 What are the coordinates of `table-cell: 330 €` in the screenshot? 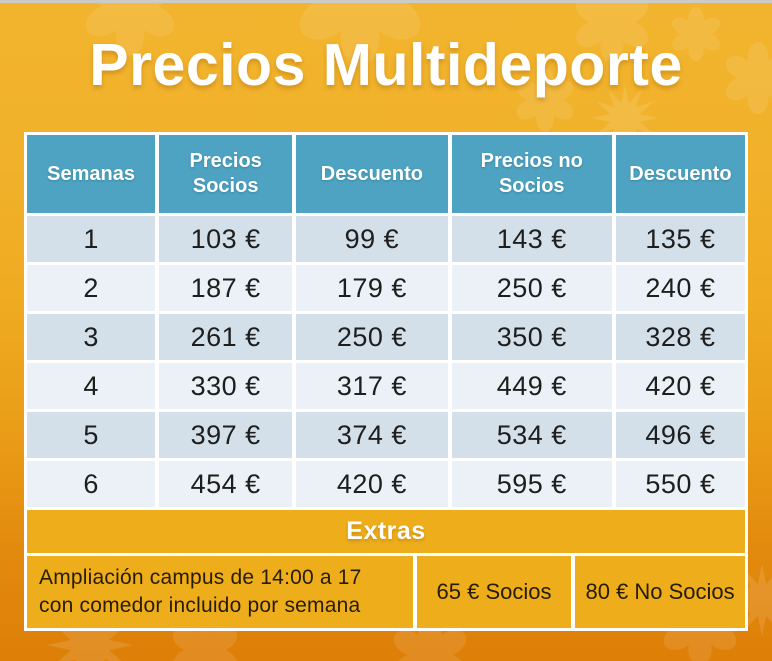 It's located at (226, 386).